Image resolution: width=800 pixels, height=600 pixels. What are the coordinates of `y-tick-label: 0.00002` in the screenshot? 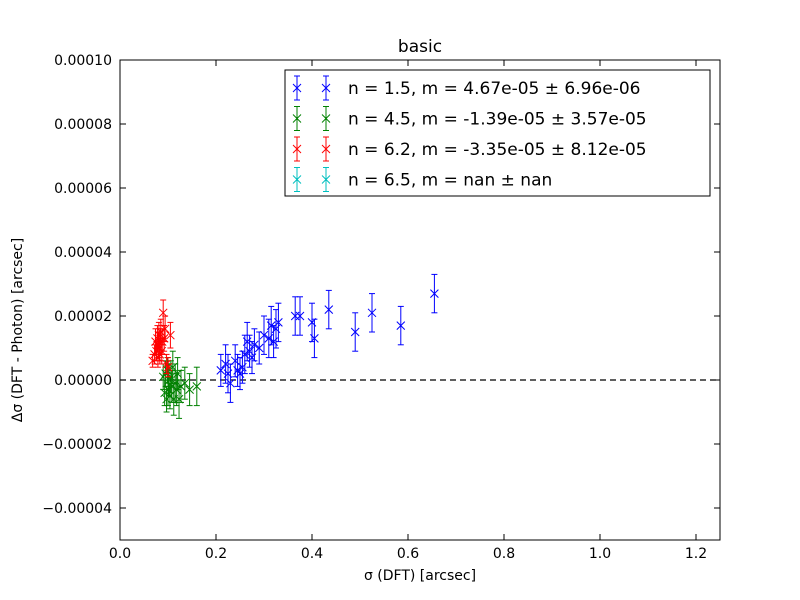 It's located at (83, 317).